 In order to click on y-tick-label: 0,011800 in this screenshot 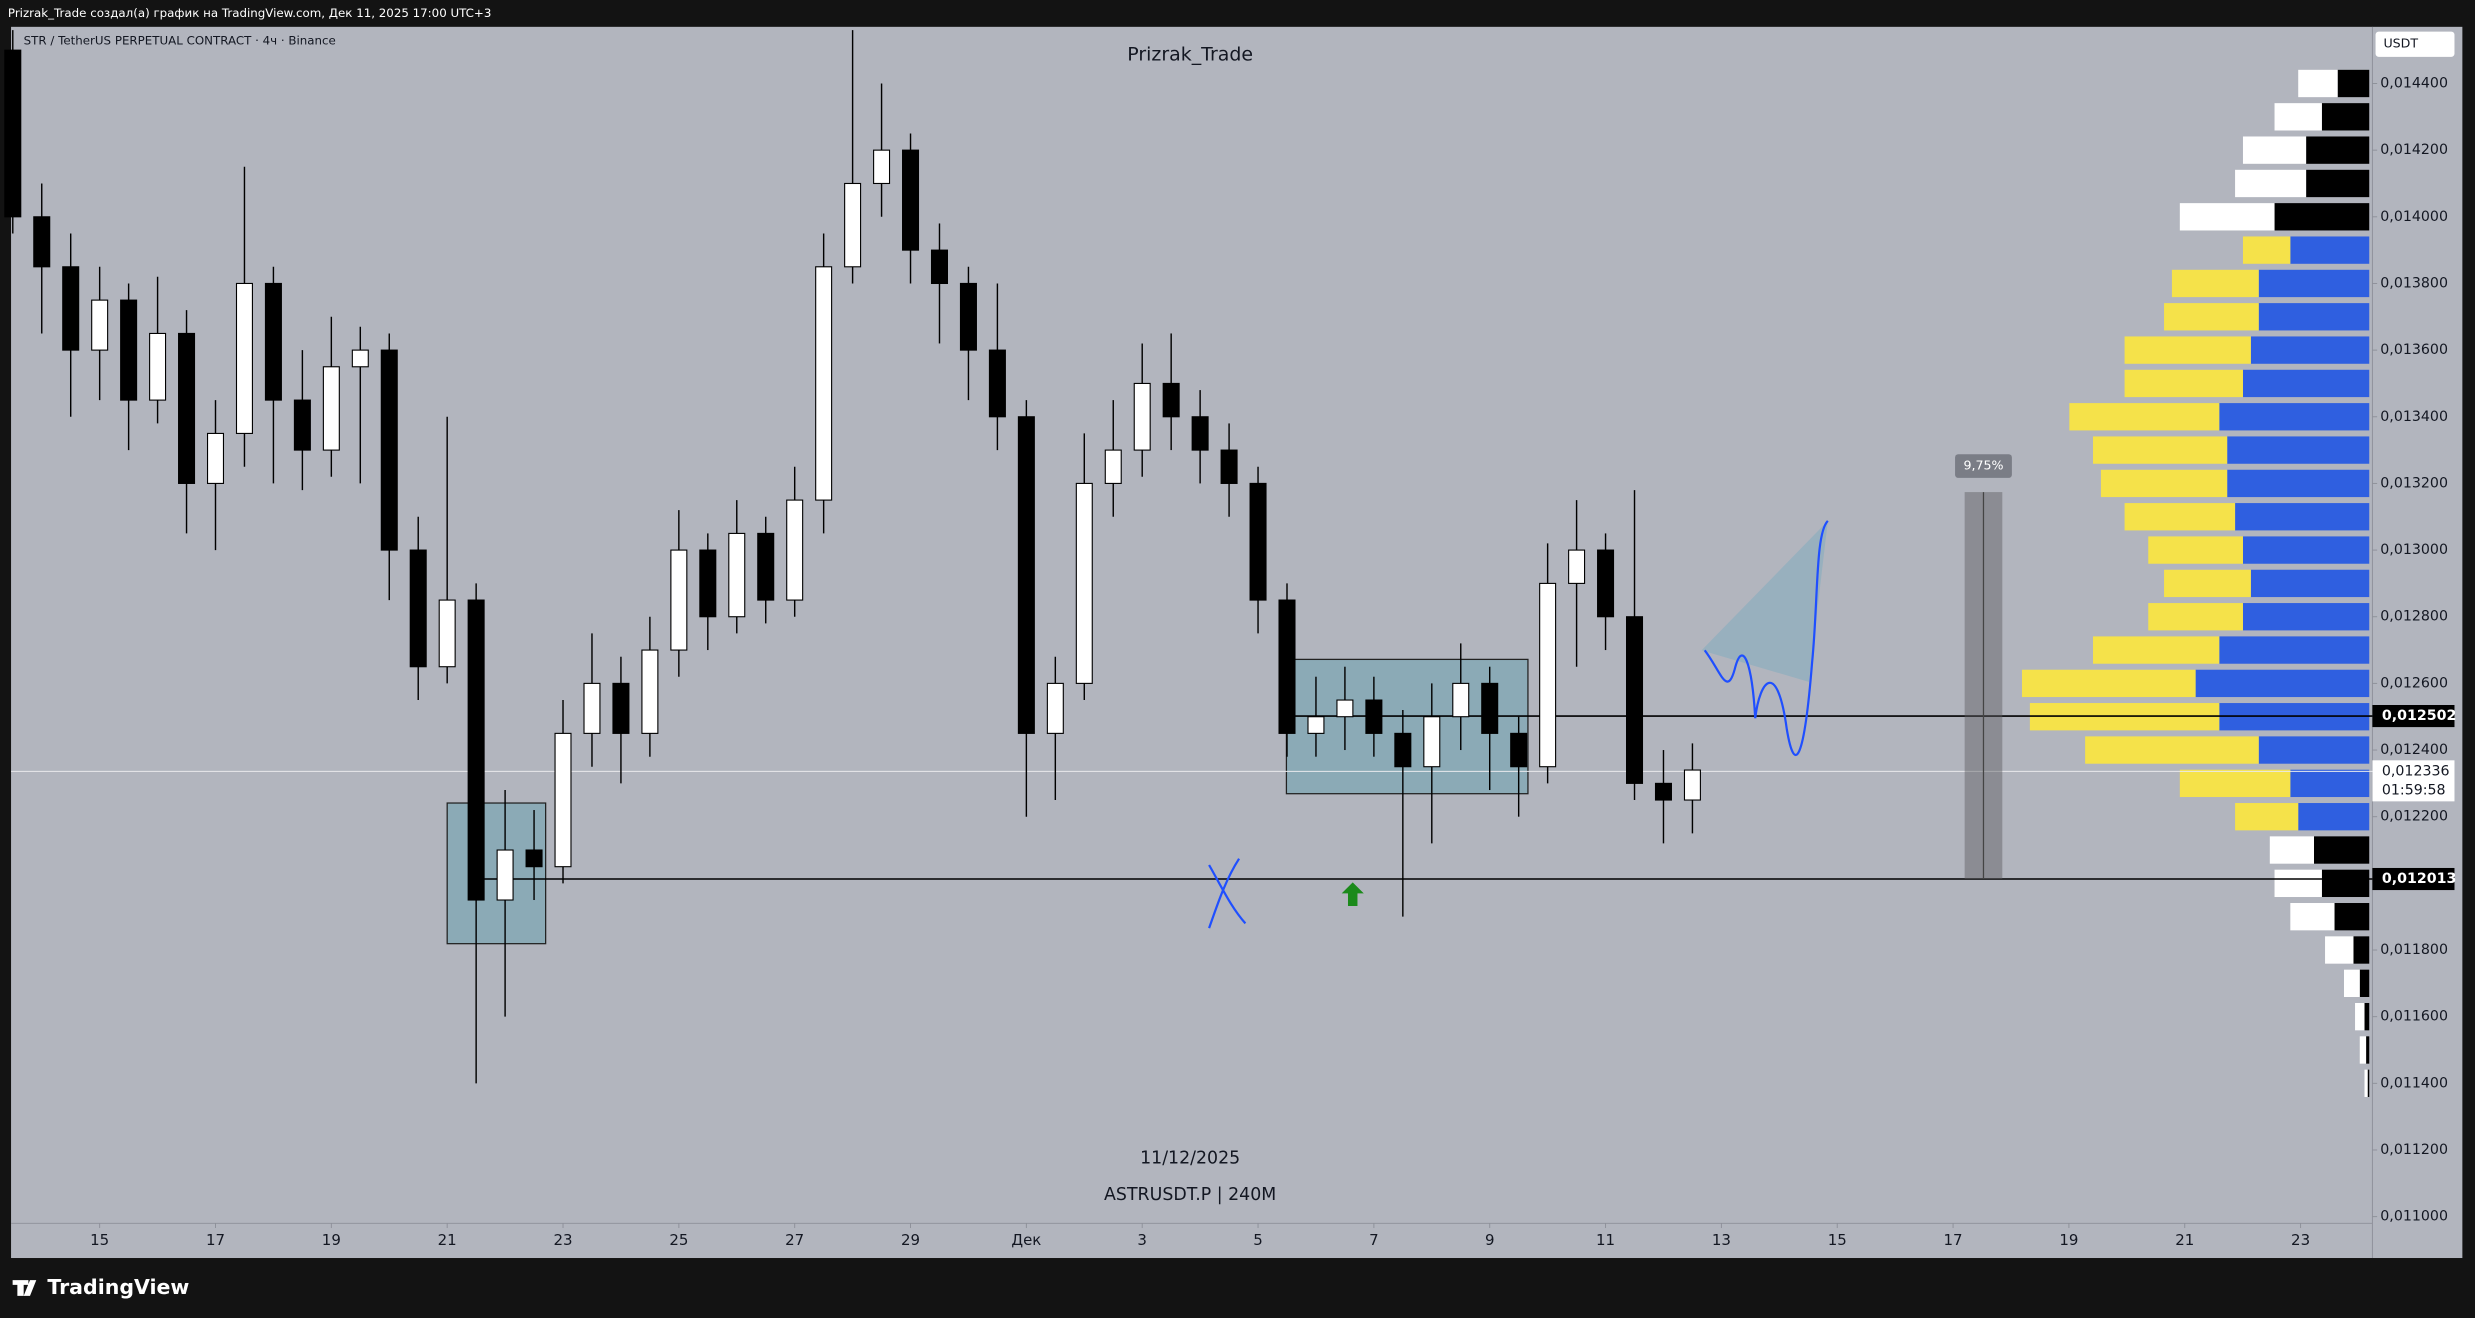, I will do `click(2414, 950)`.